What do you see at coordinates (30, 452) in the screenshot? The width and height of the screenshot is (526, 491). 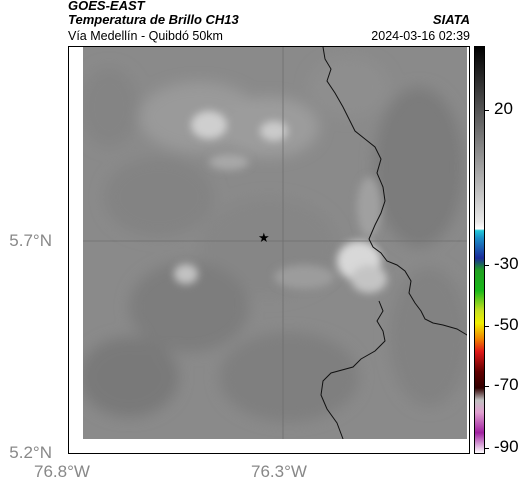 I see `lat-label-5.2: 5.2°N` at bounding box center [30, 452].